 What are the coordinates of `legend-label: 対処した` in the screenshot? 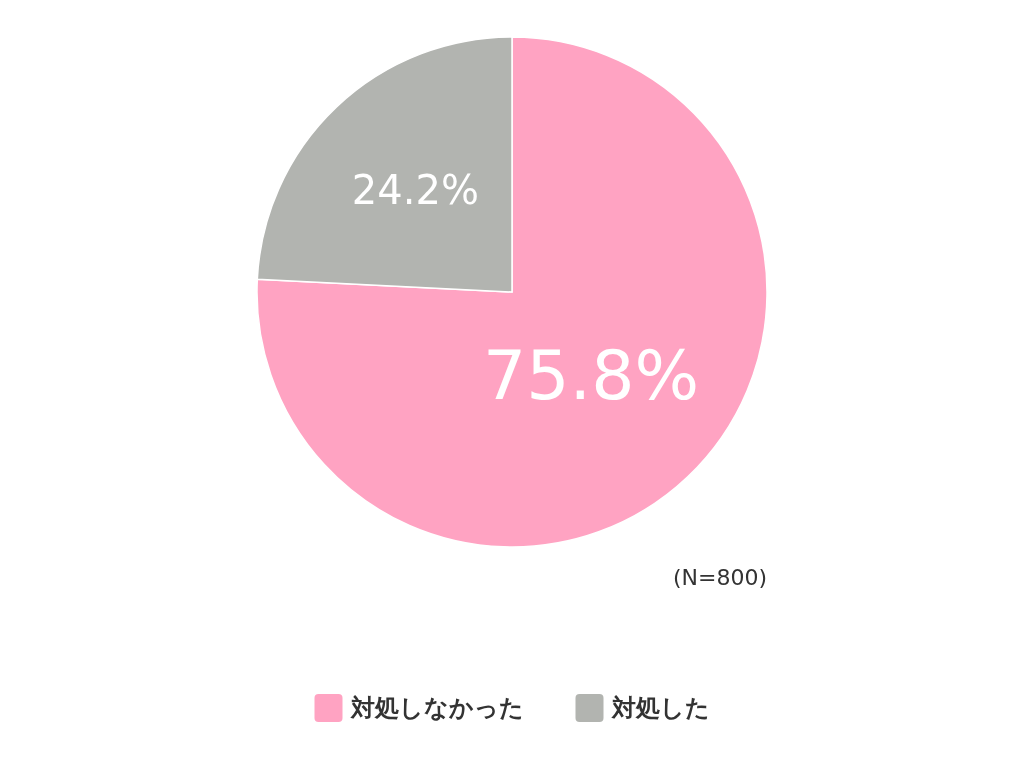 It's located at (660, 708).